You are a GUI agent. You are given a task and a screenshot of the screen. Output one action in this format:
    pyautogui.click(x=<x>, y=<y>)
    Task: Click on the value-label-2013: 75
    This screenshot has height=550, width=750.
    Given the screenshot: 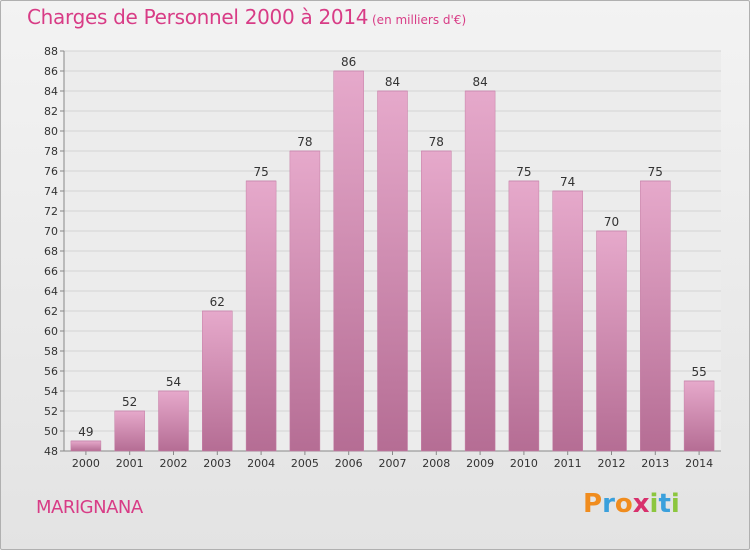 What is the action you would take?
    pyautogui.click(x=655, y=172)
    